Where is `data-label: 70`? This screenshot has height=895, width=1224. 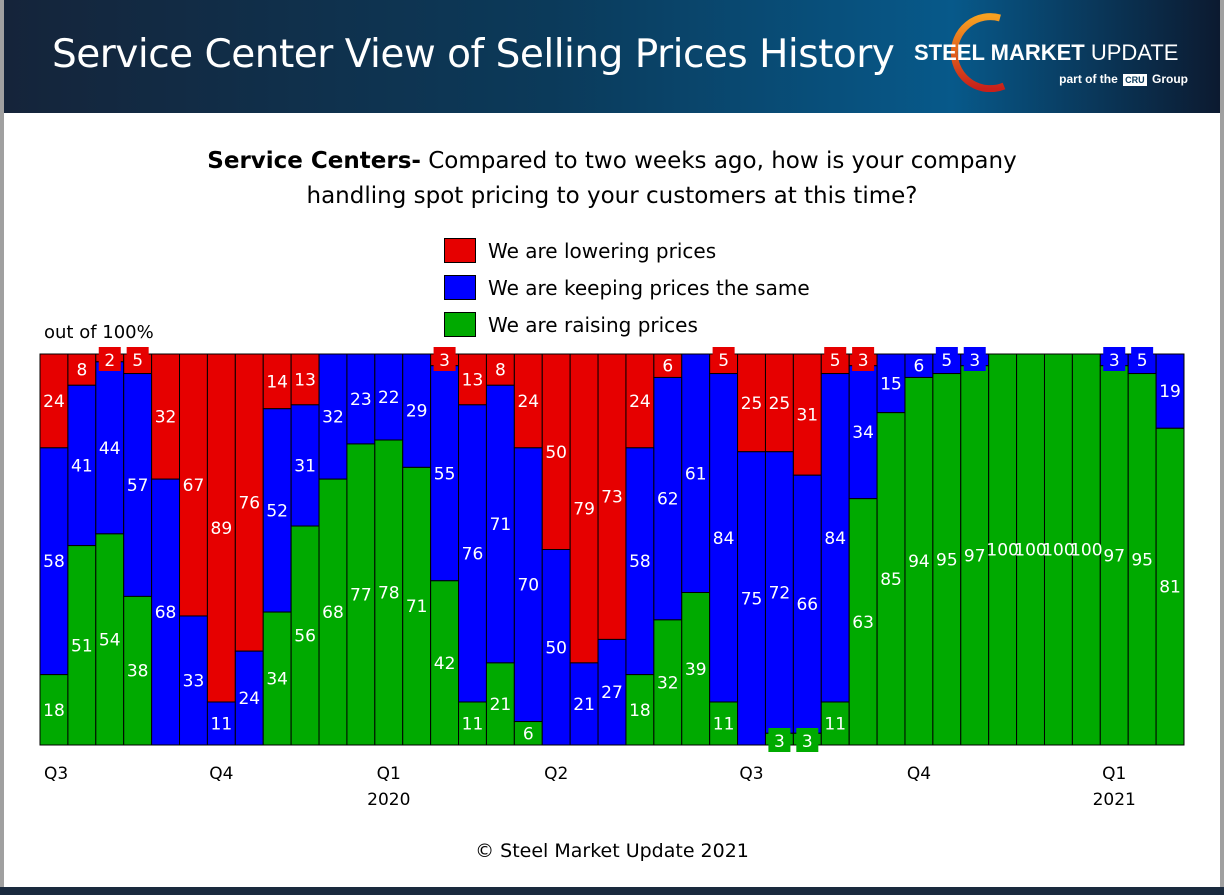
data-label: 70 is located at coordinates (528, 586).